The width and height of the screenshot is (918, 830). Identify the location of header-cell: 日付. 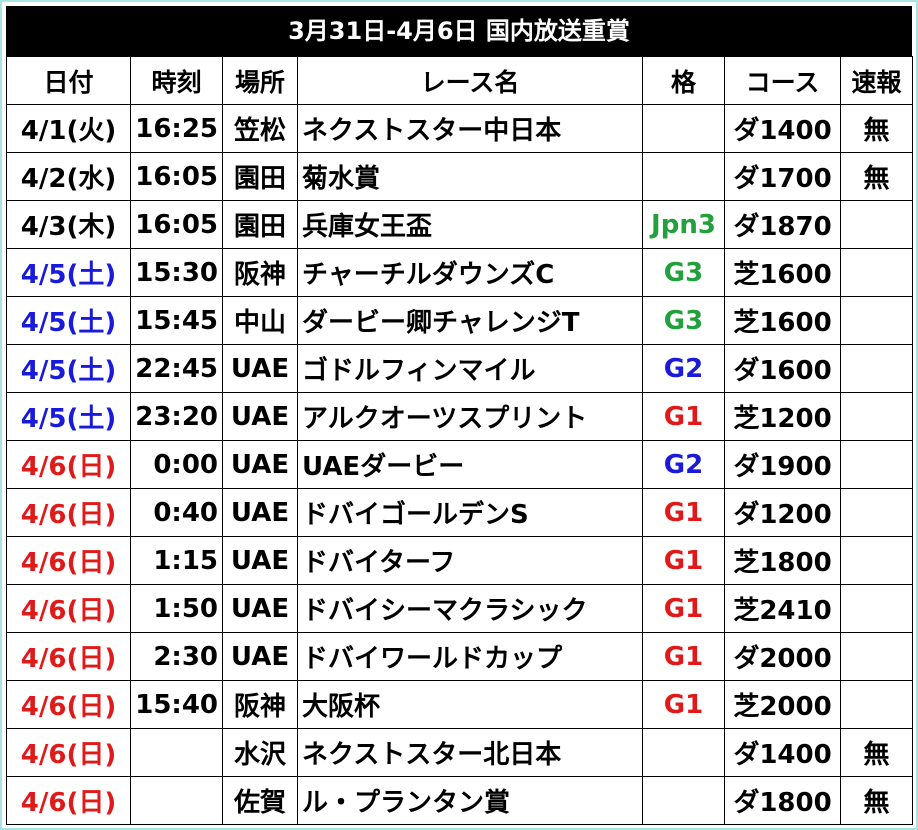
(68, 80).